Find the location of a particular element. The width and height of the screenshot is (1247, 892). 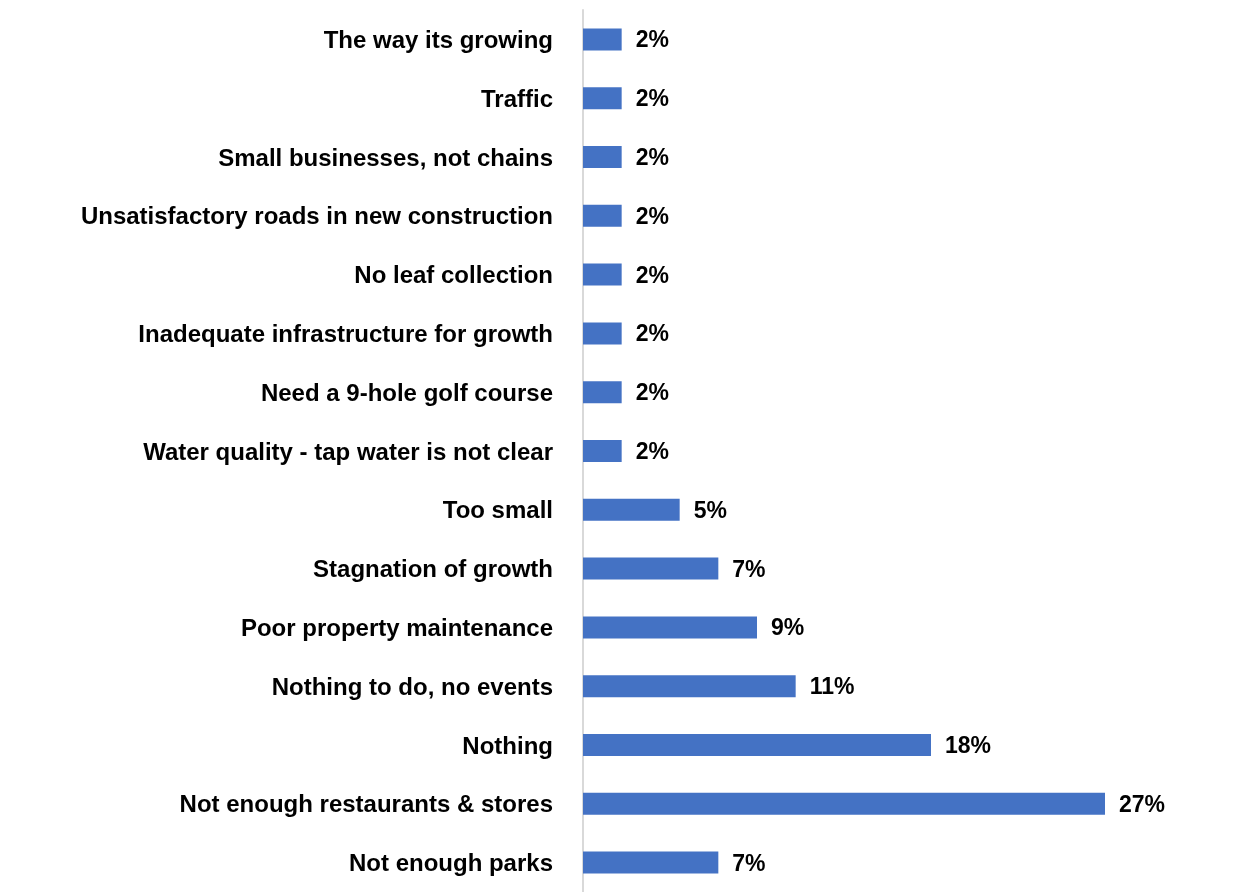

y-tick-label: Stagnation of growth is located at coordinates (433, 569).